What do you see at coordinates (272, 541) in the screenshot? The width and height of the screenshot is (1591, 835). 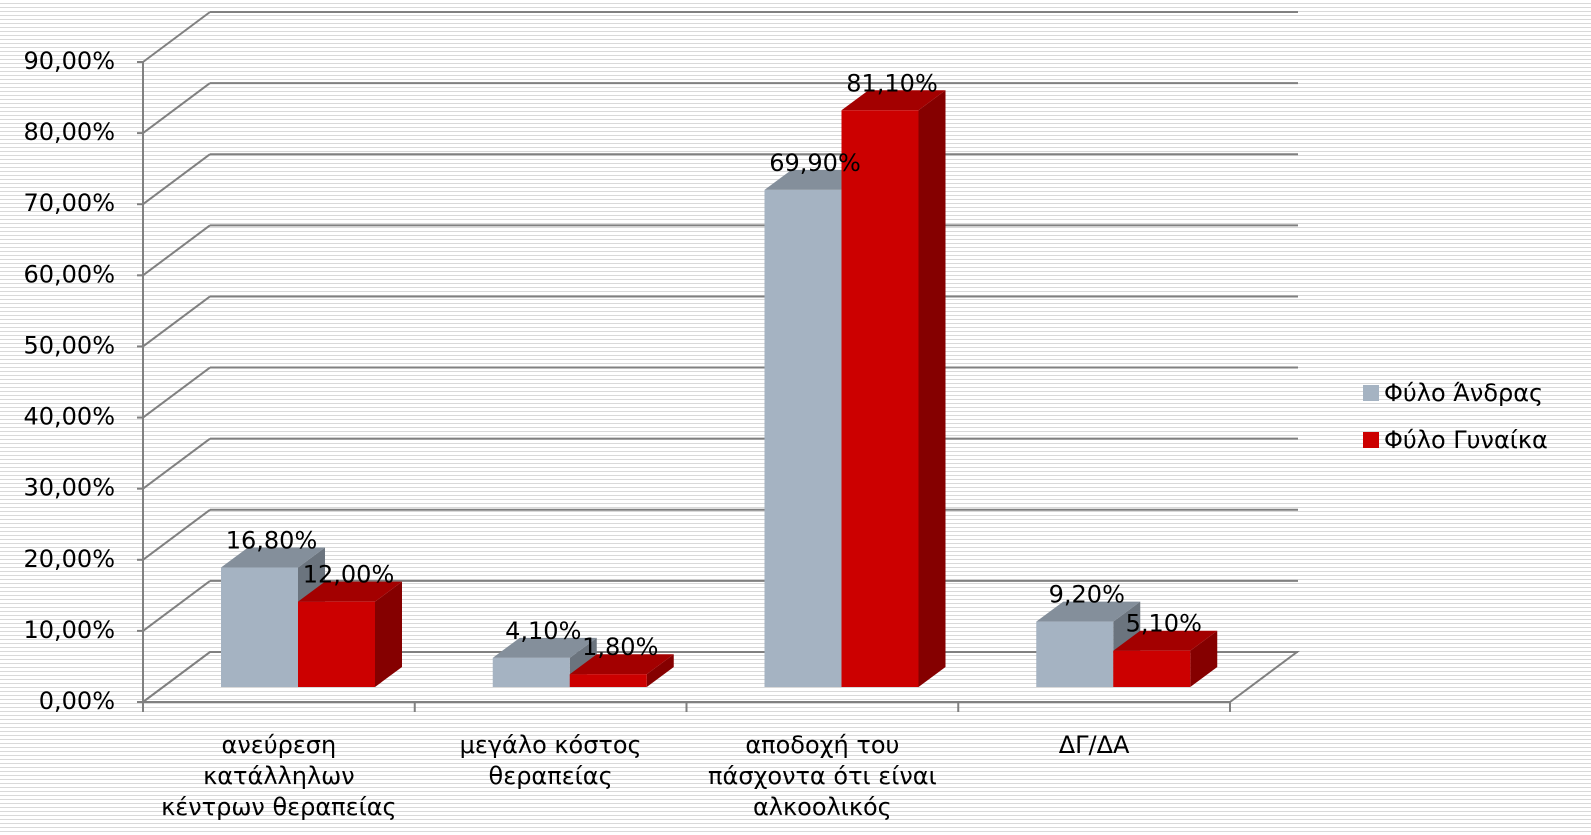 I see `data-label: 16,80%` at bounding box center [272, 541].